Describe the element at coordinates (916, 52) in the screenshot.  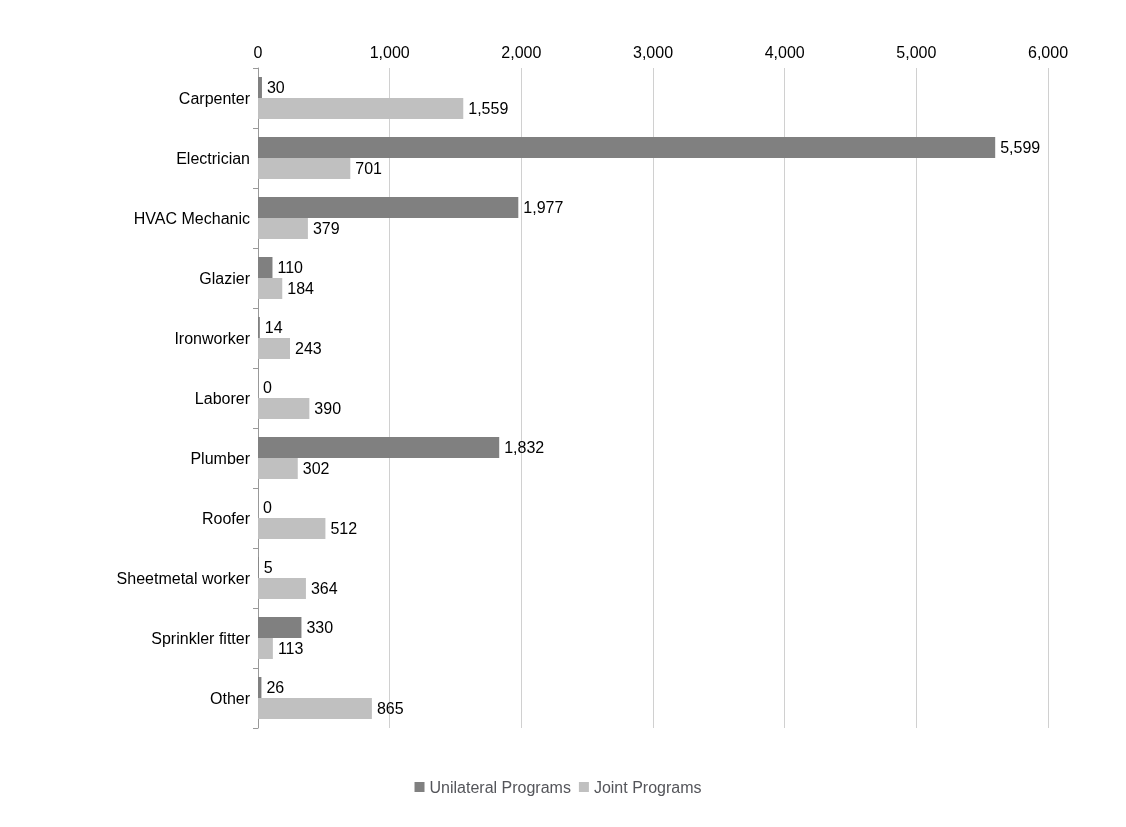
I see `x-tick-label: 5,000` at that location.